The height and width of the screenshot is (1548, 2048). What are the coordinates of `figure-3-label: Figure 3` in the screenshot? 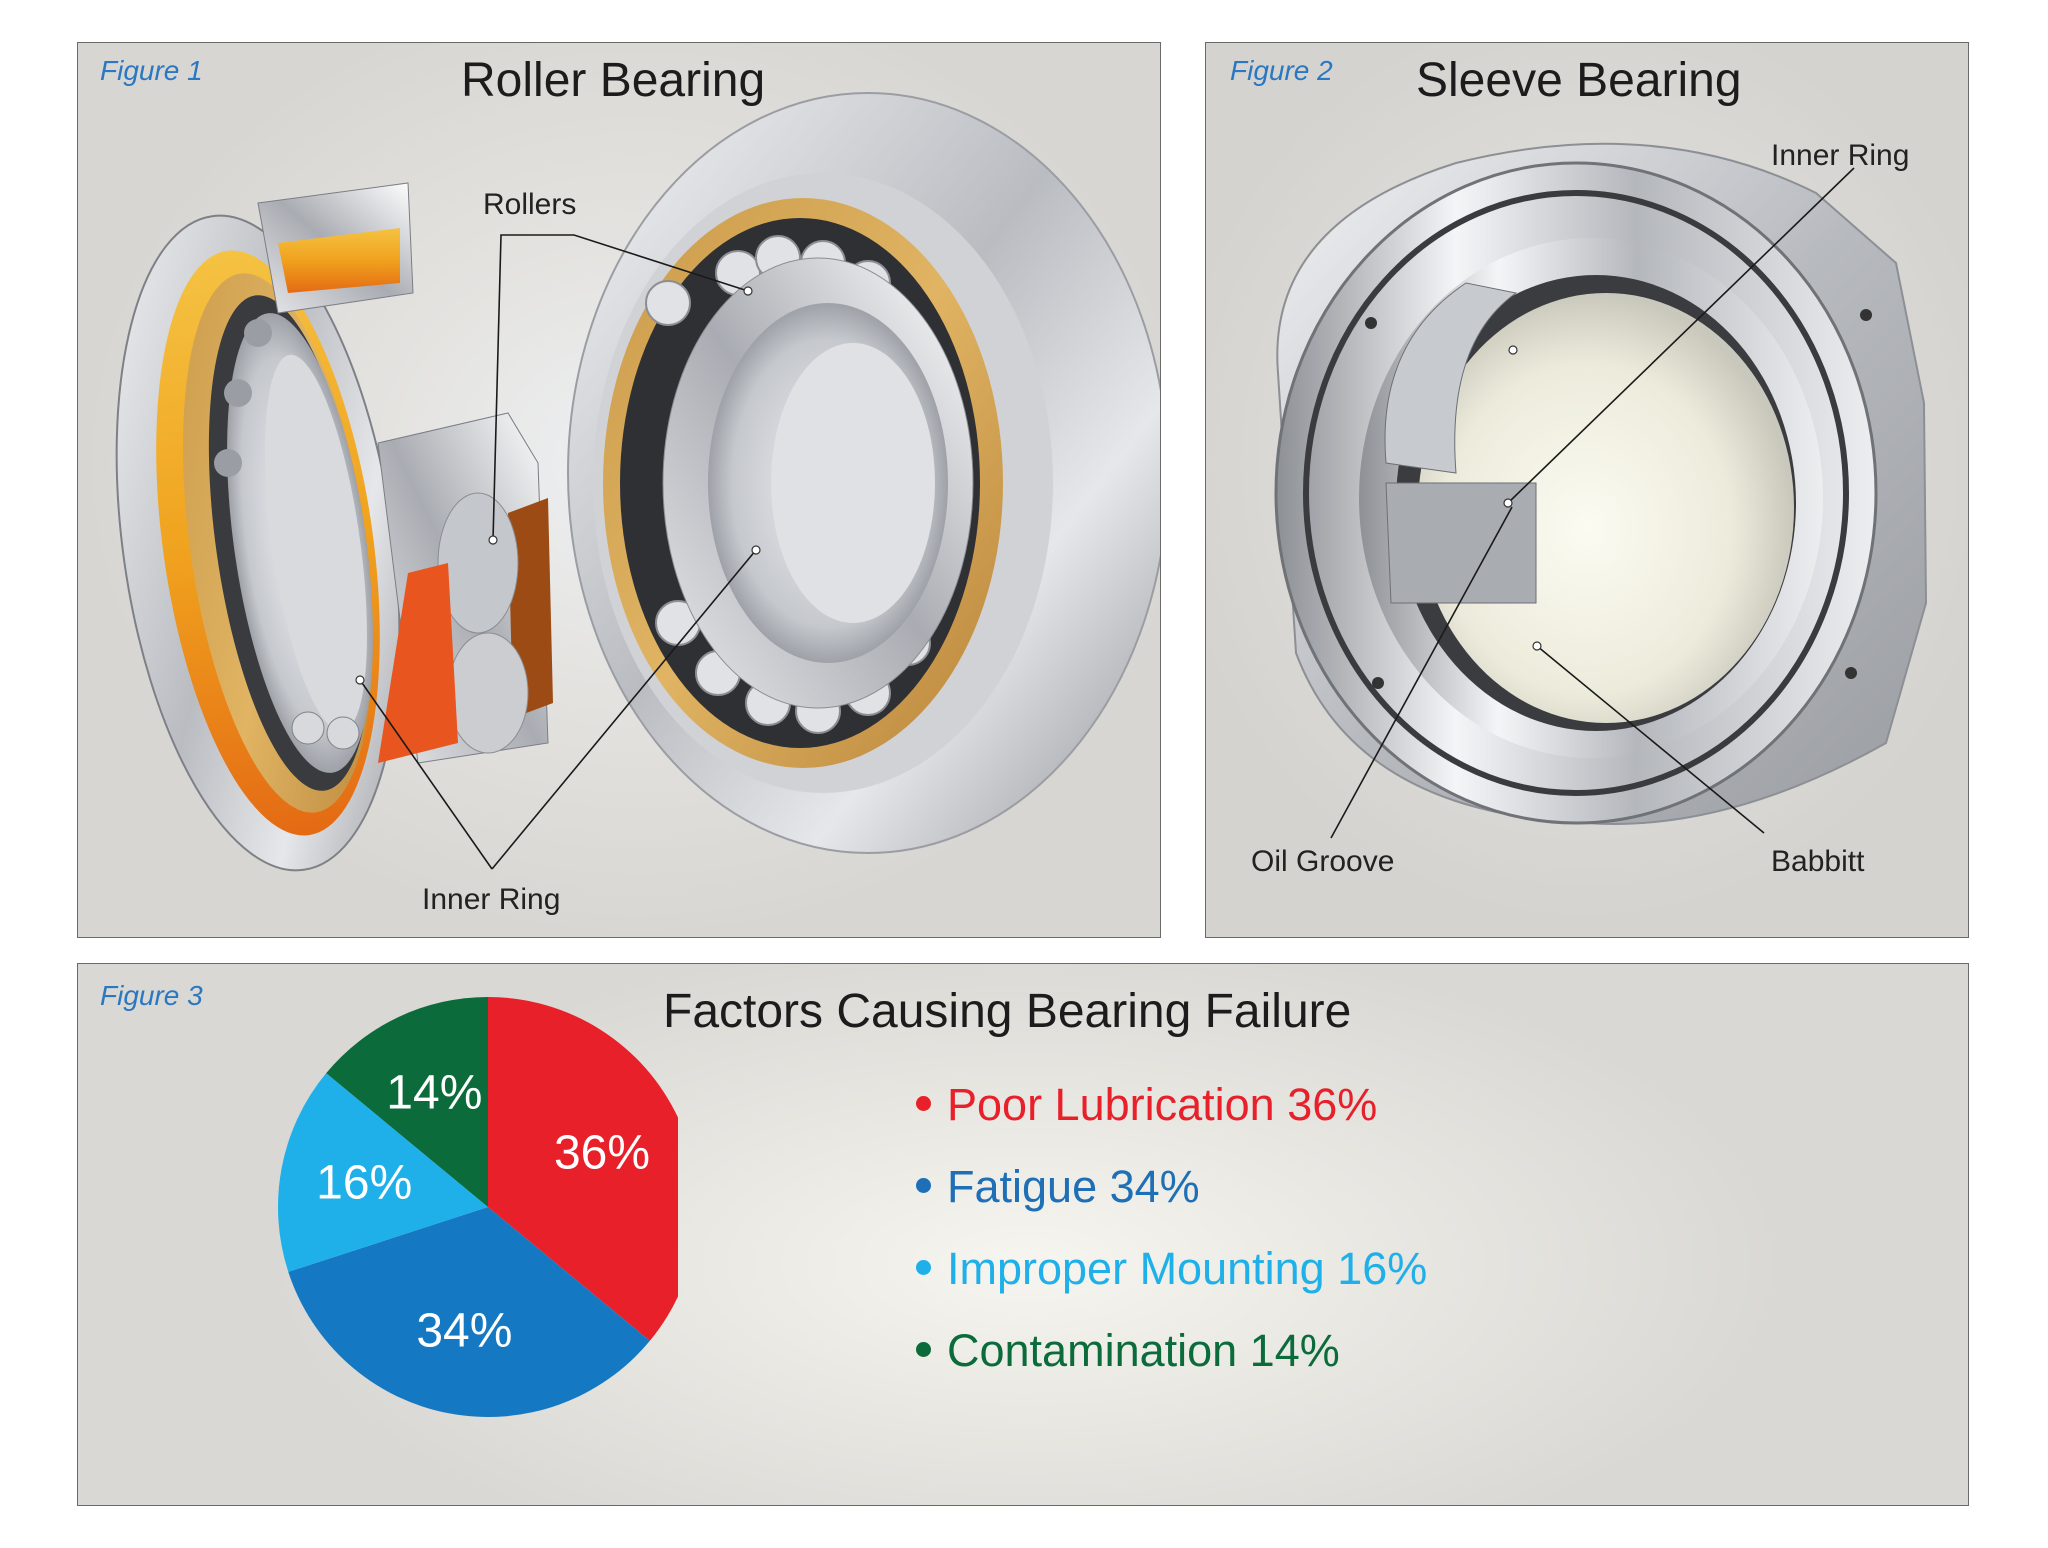 It's located at (151, 995).